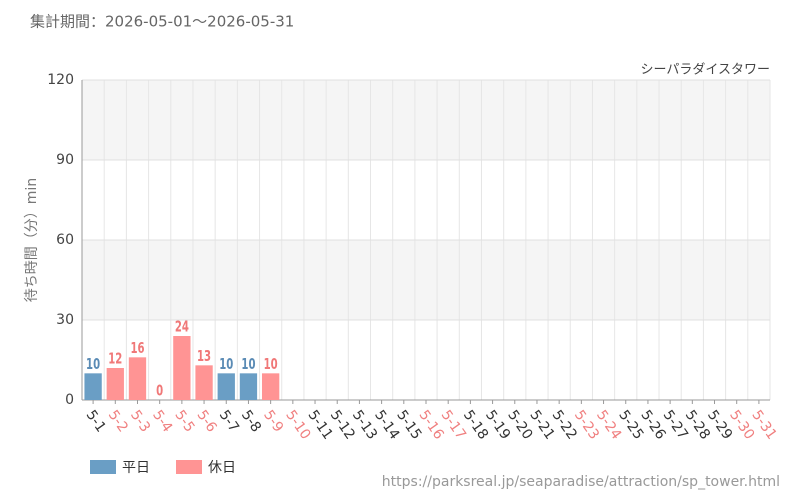 The width and height of the screenshot is (800, 504). What do you see at coordinates (115, 359) in the screenshot?
I see `data-label: 12` at bounding box center [115, 359].